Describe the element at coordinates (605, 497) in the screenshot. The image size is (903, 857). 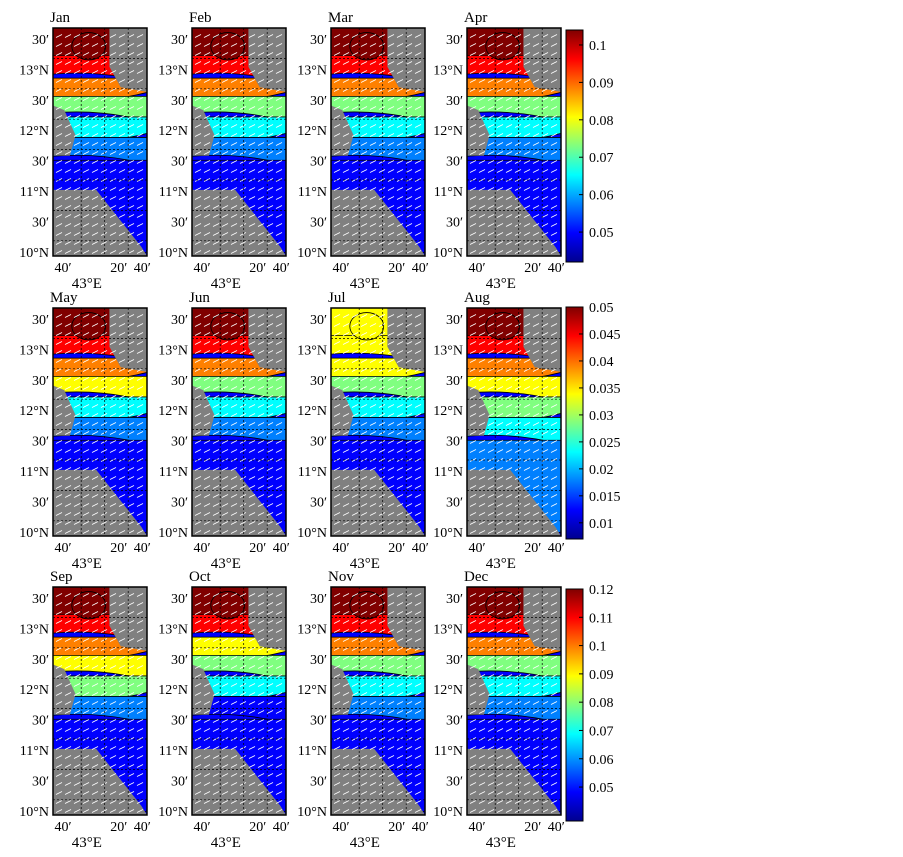
I see `colorbar-tick-label: 0.015` at that location.